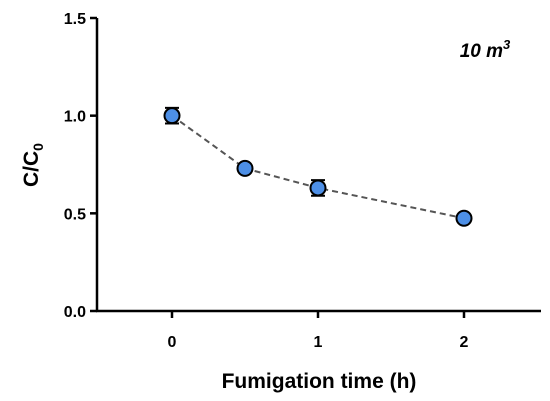  What do you see at coordinates (75, 117) in the screenshot?
I see `y-tick-label: 1.0` at bounding box center [75, 117].